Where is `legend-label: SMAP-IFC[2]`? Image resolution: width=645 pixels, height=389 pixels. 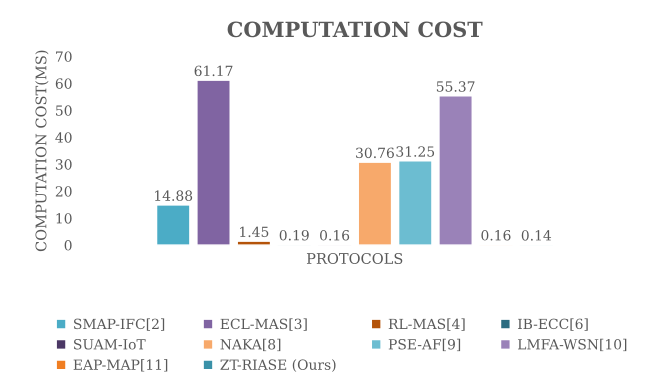
legend-label: SMAP-IFC[2] is located at coordinates (119, 324).